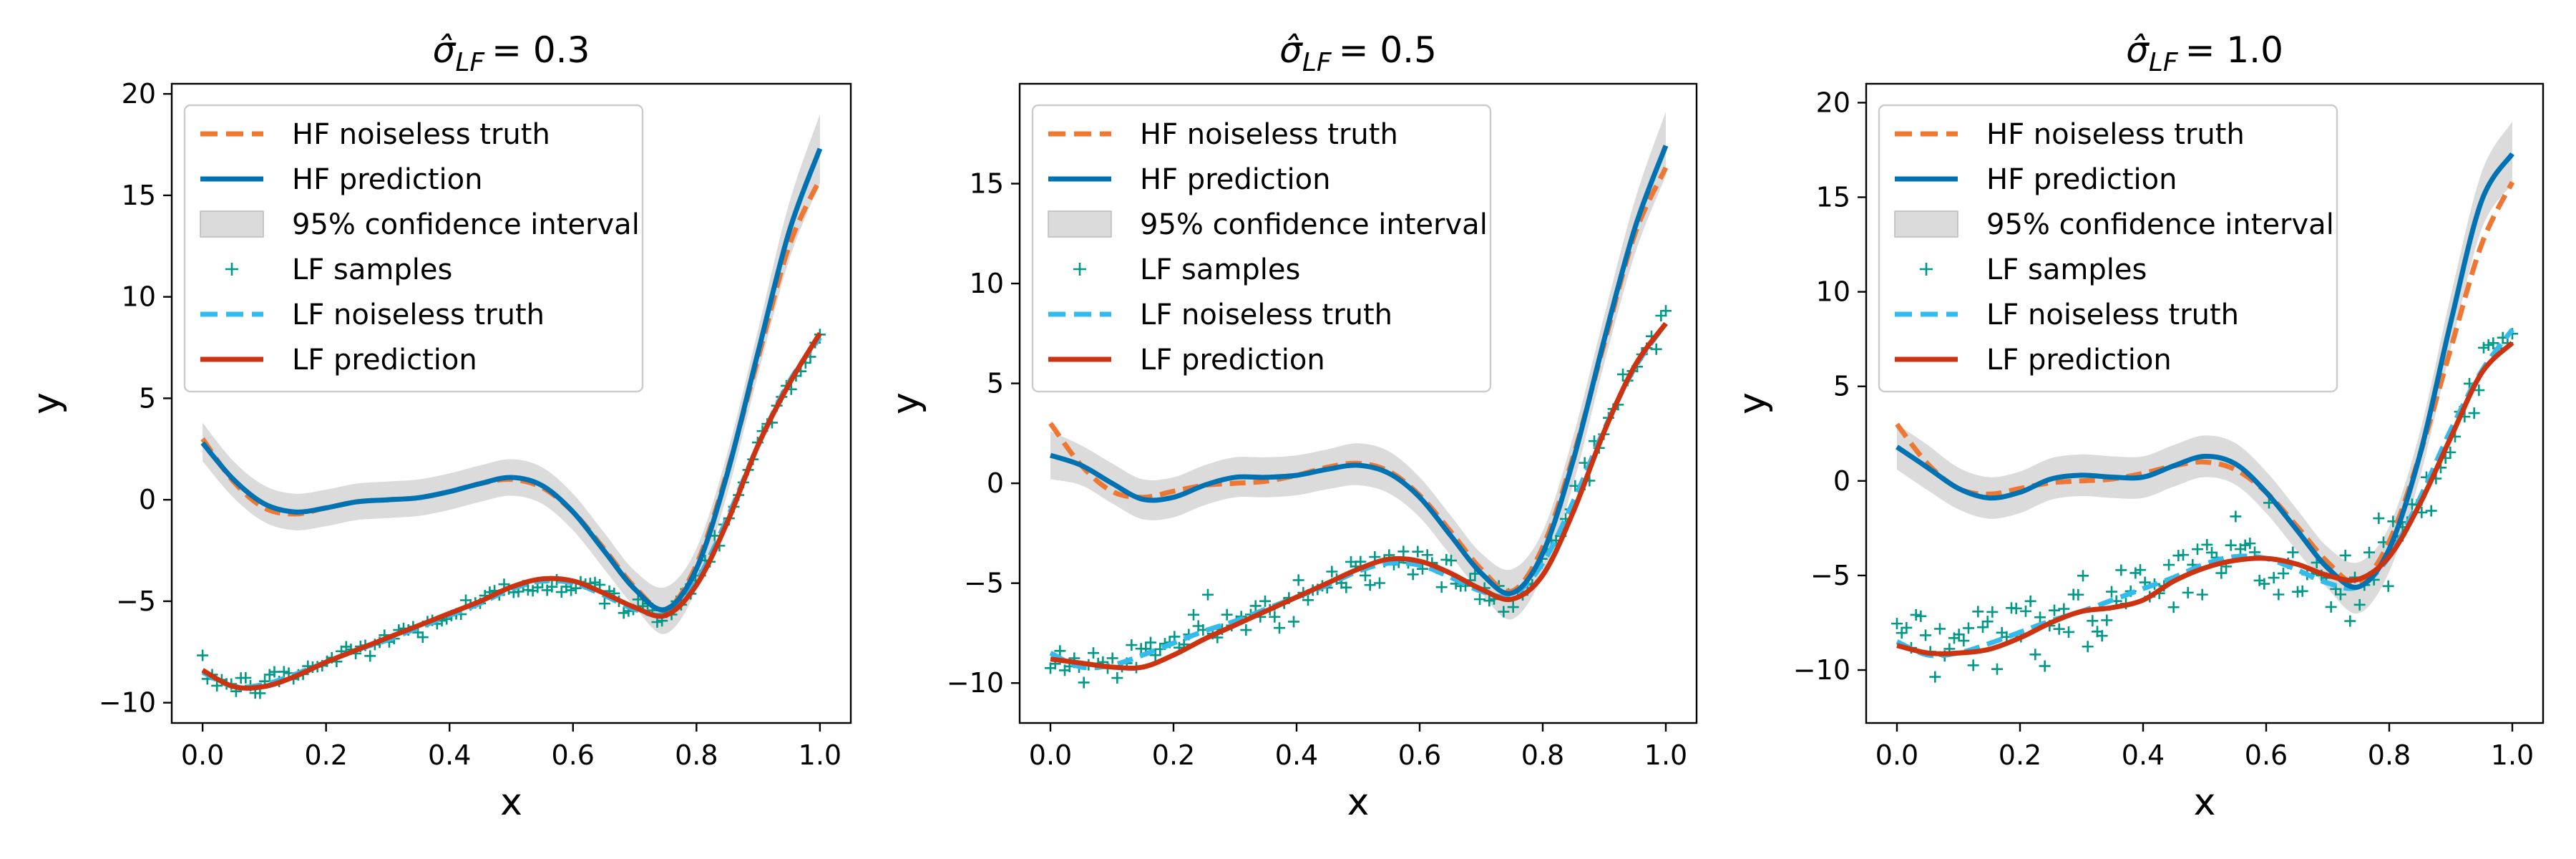 This screenshot has height=859, width=2576. I want to click on y-tick-label: 20, so click(139, 94).